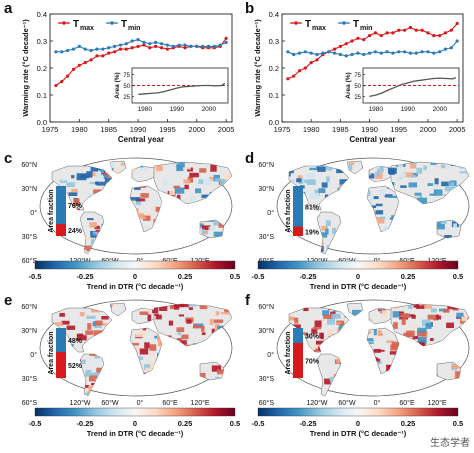  I want to click on inset-y-tick-label: 25, so click(126, 98).